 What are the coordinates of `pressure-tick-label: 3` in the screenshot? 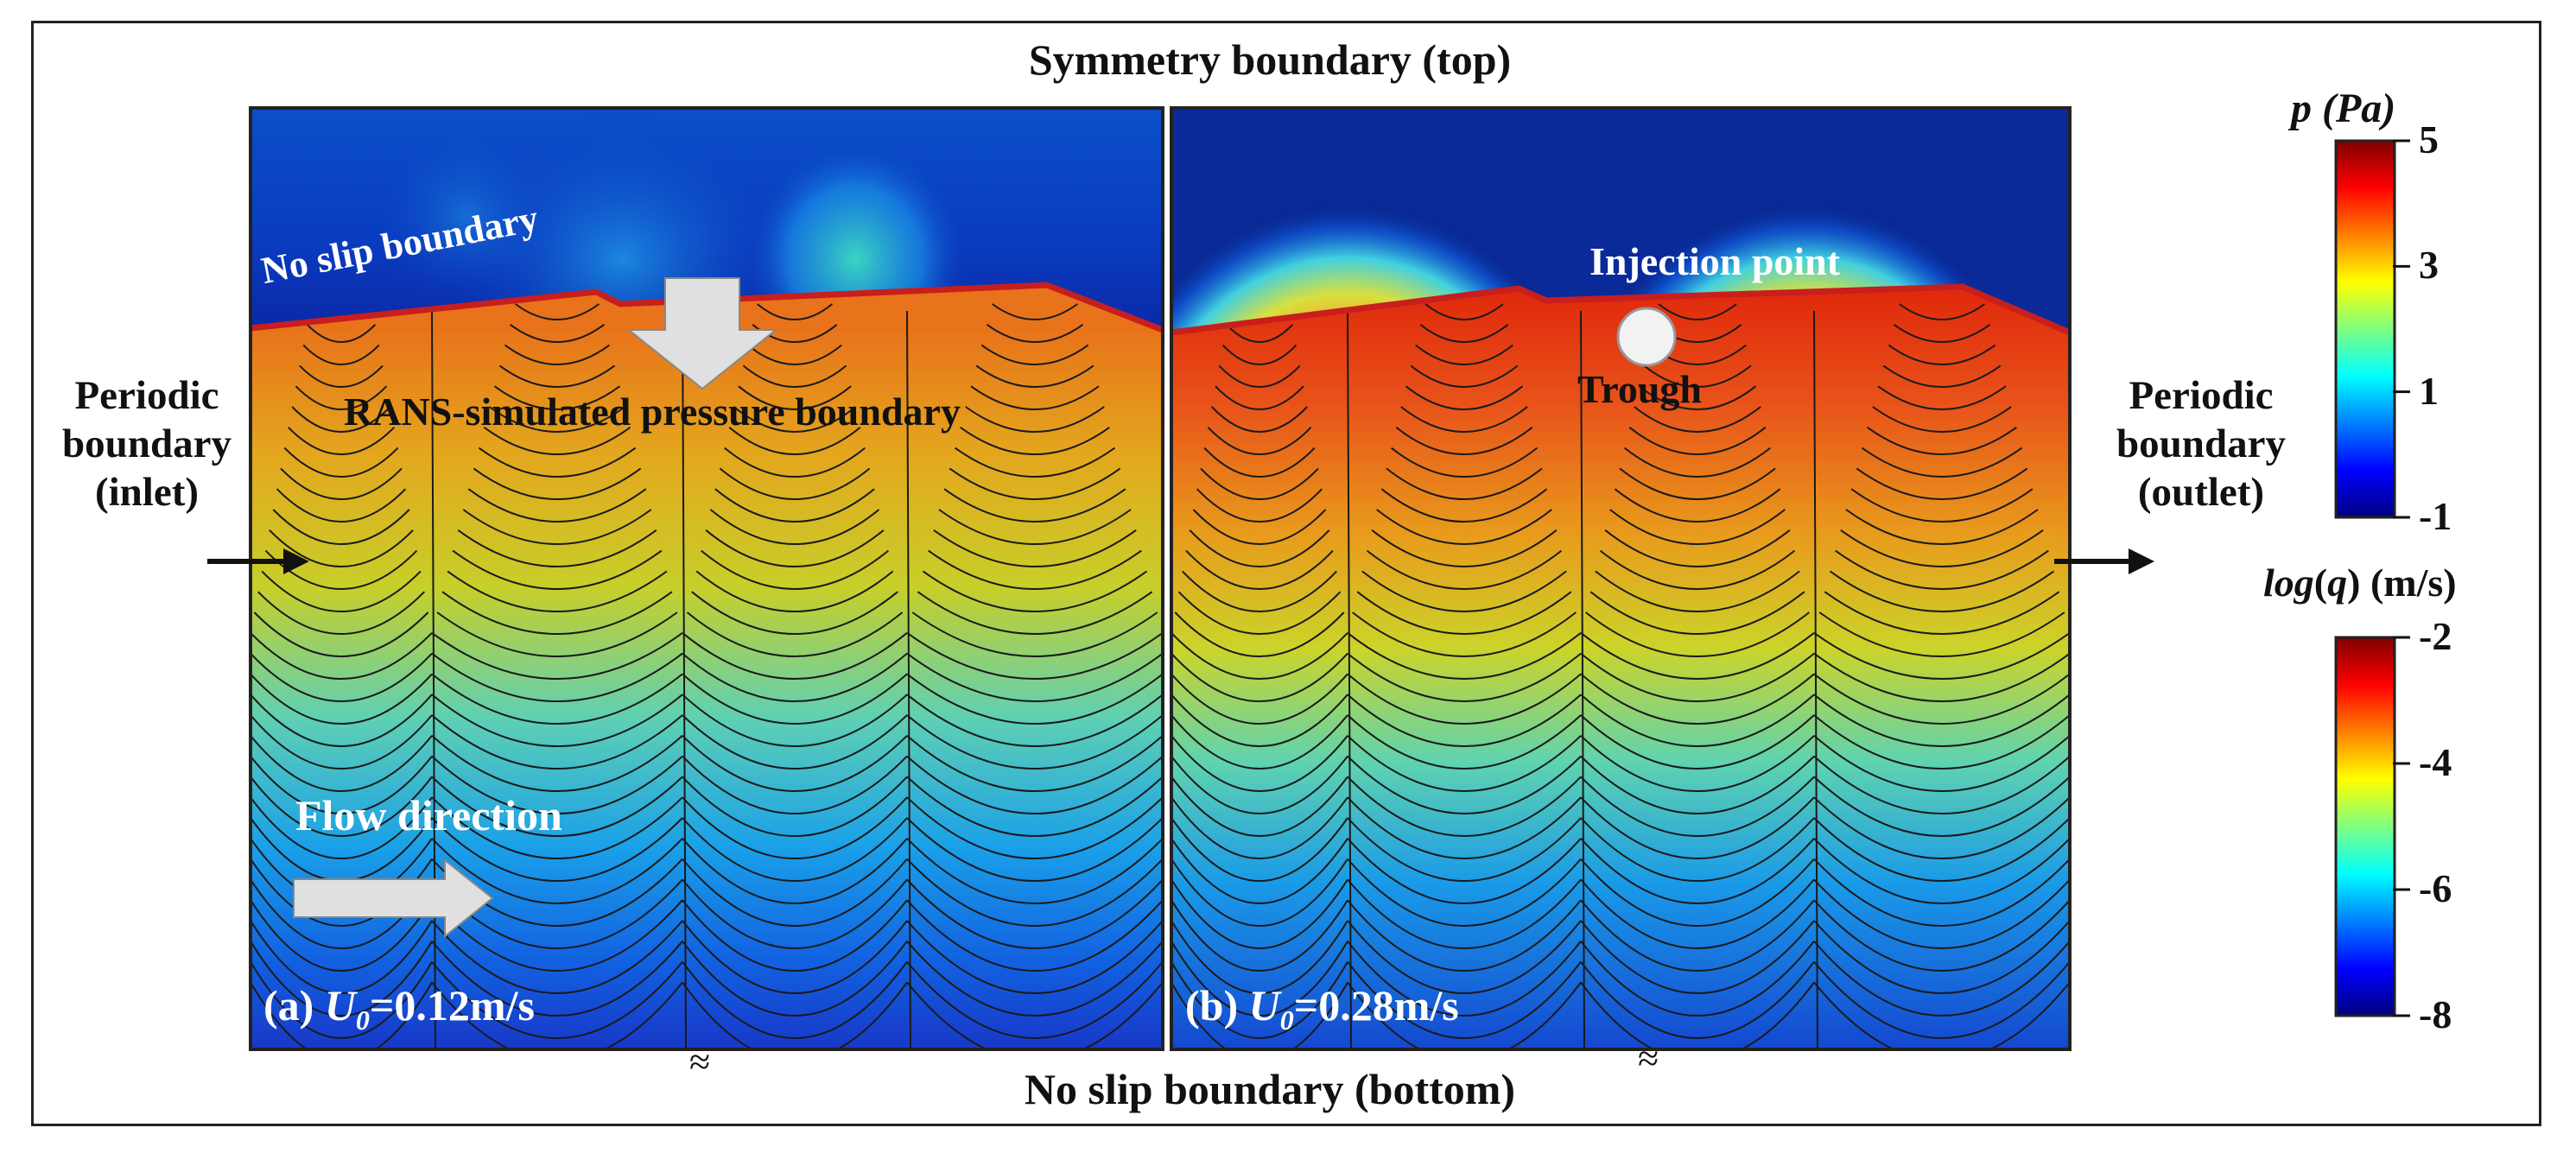 It's located at (2429, 265).